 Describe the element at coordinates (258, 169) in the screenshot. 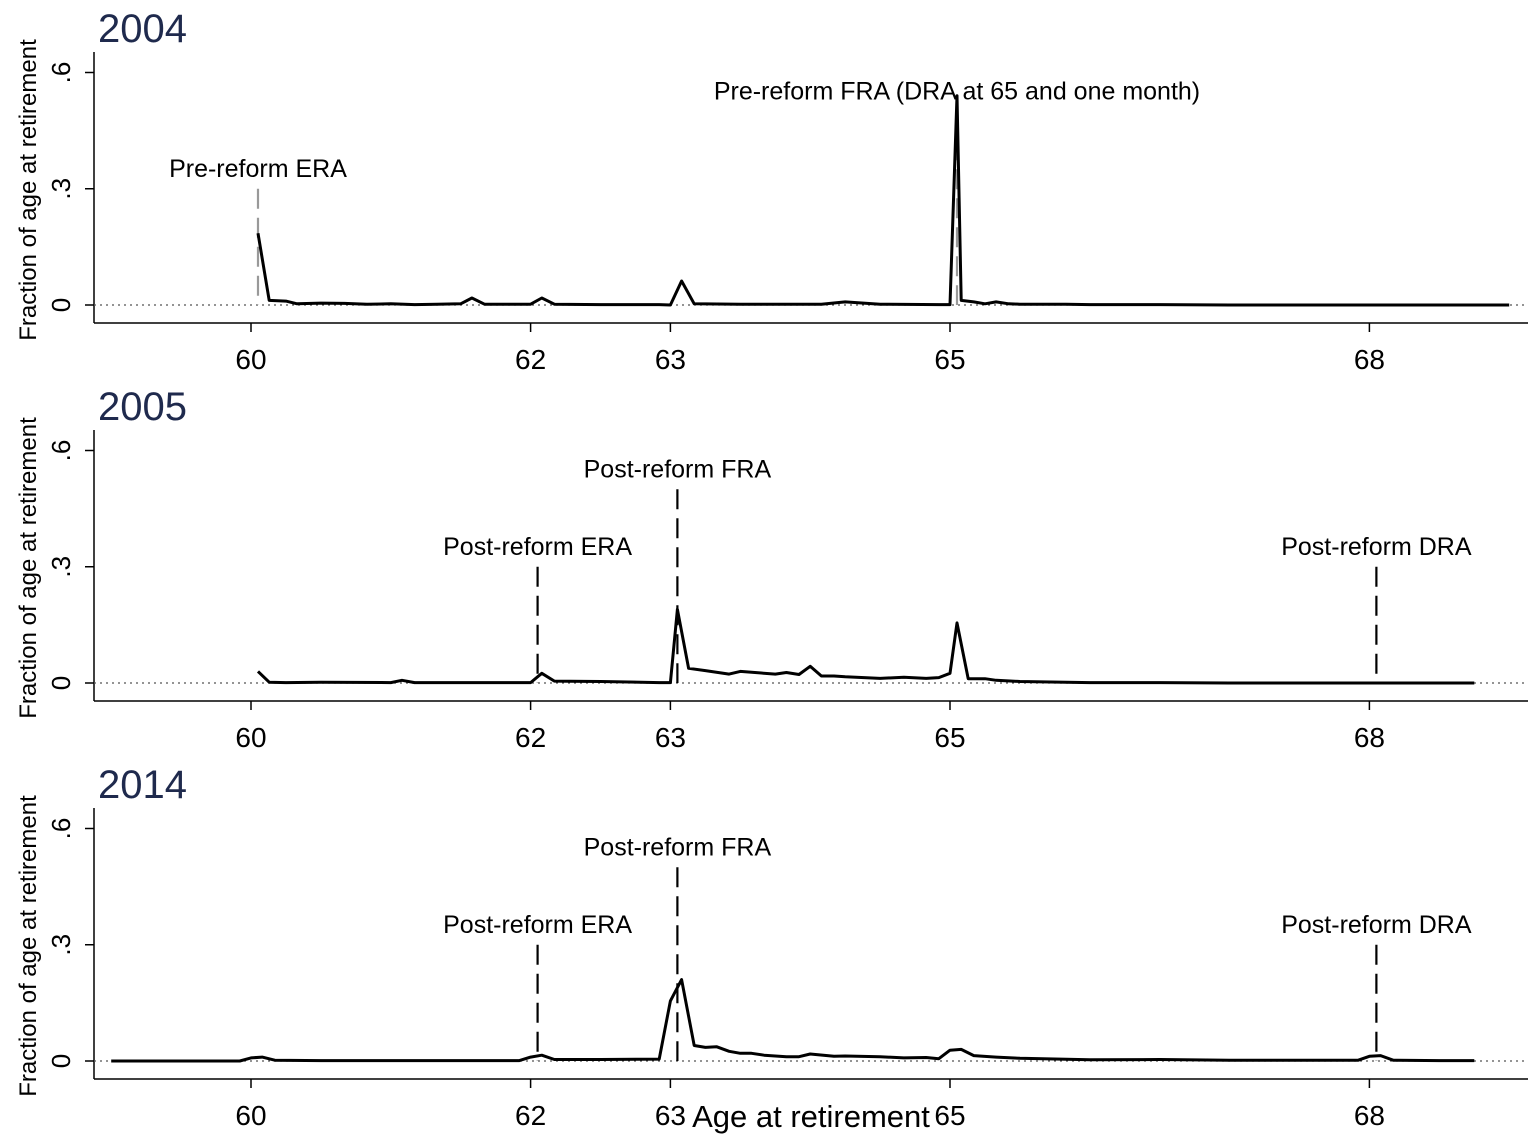

I see `annotation-label: Pre-reform ERA` at that location.